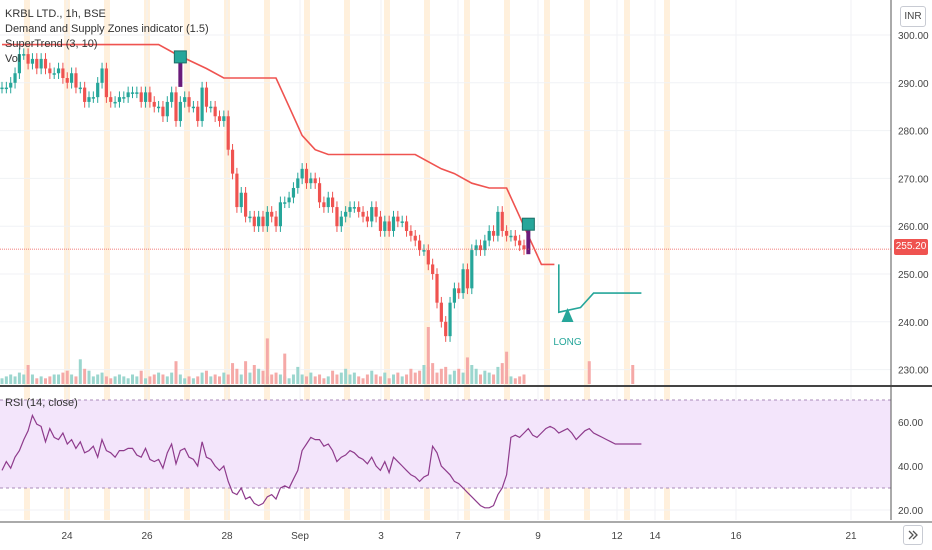 The width and height of the screenshot is (932, 550). Describe the element at coordinates (617, 536) in the screenshot. I see `time-tick-label: 12` at that location.